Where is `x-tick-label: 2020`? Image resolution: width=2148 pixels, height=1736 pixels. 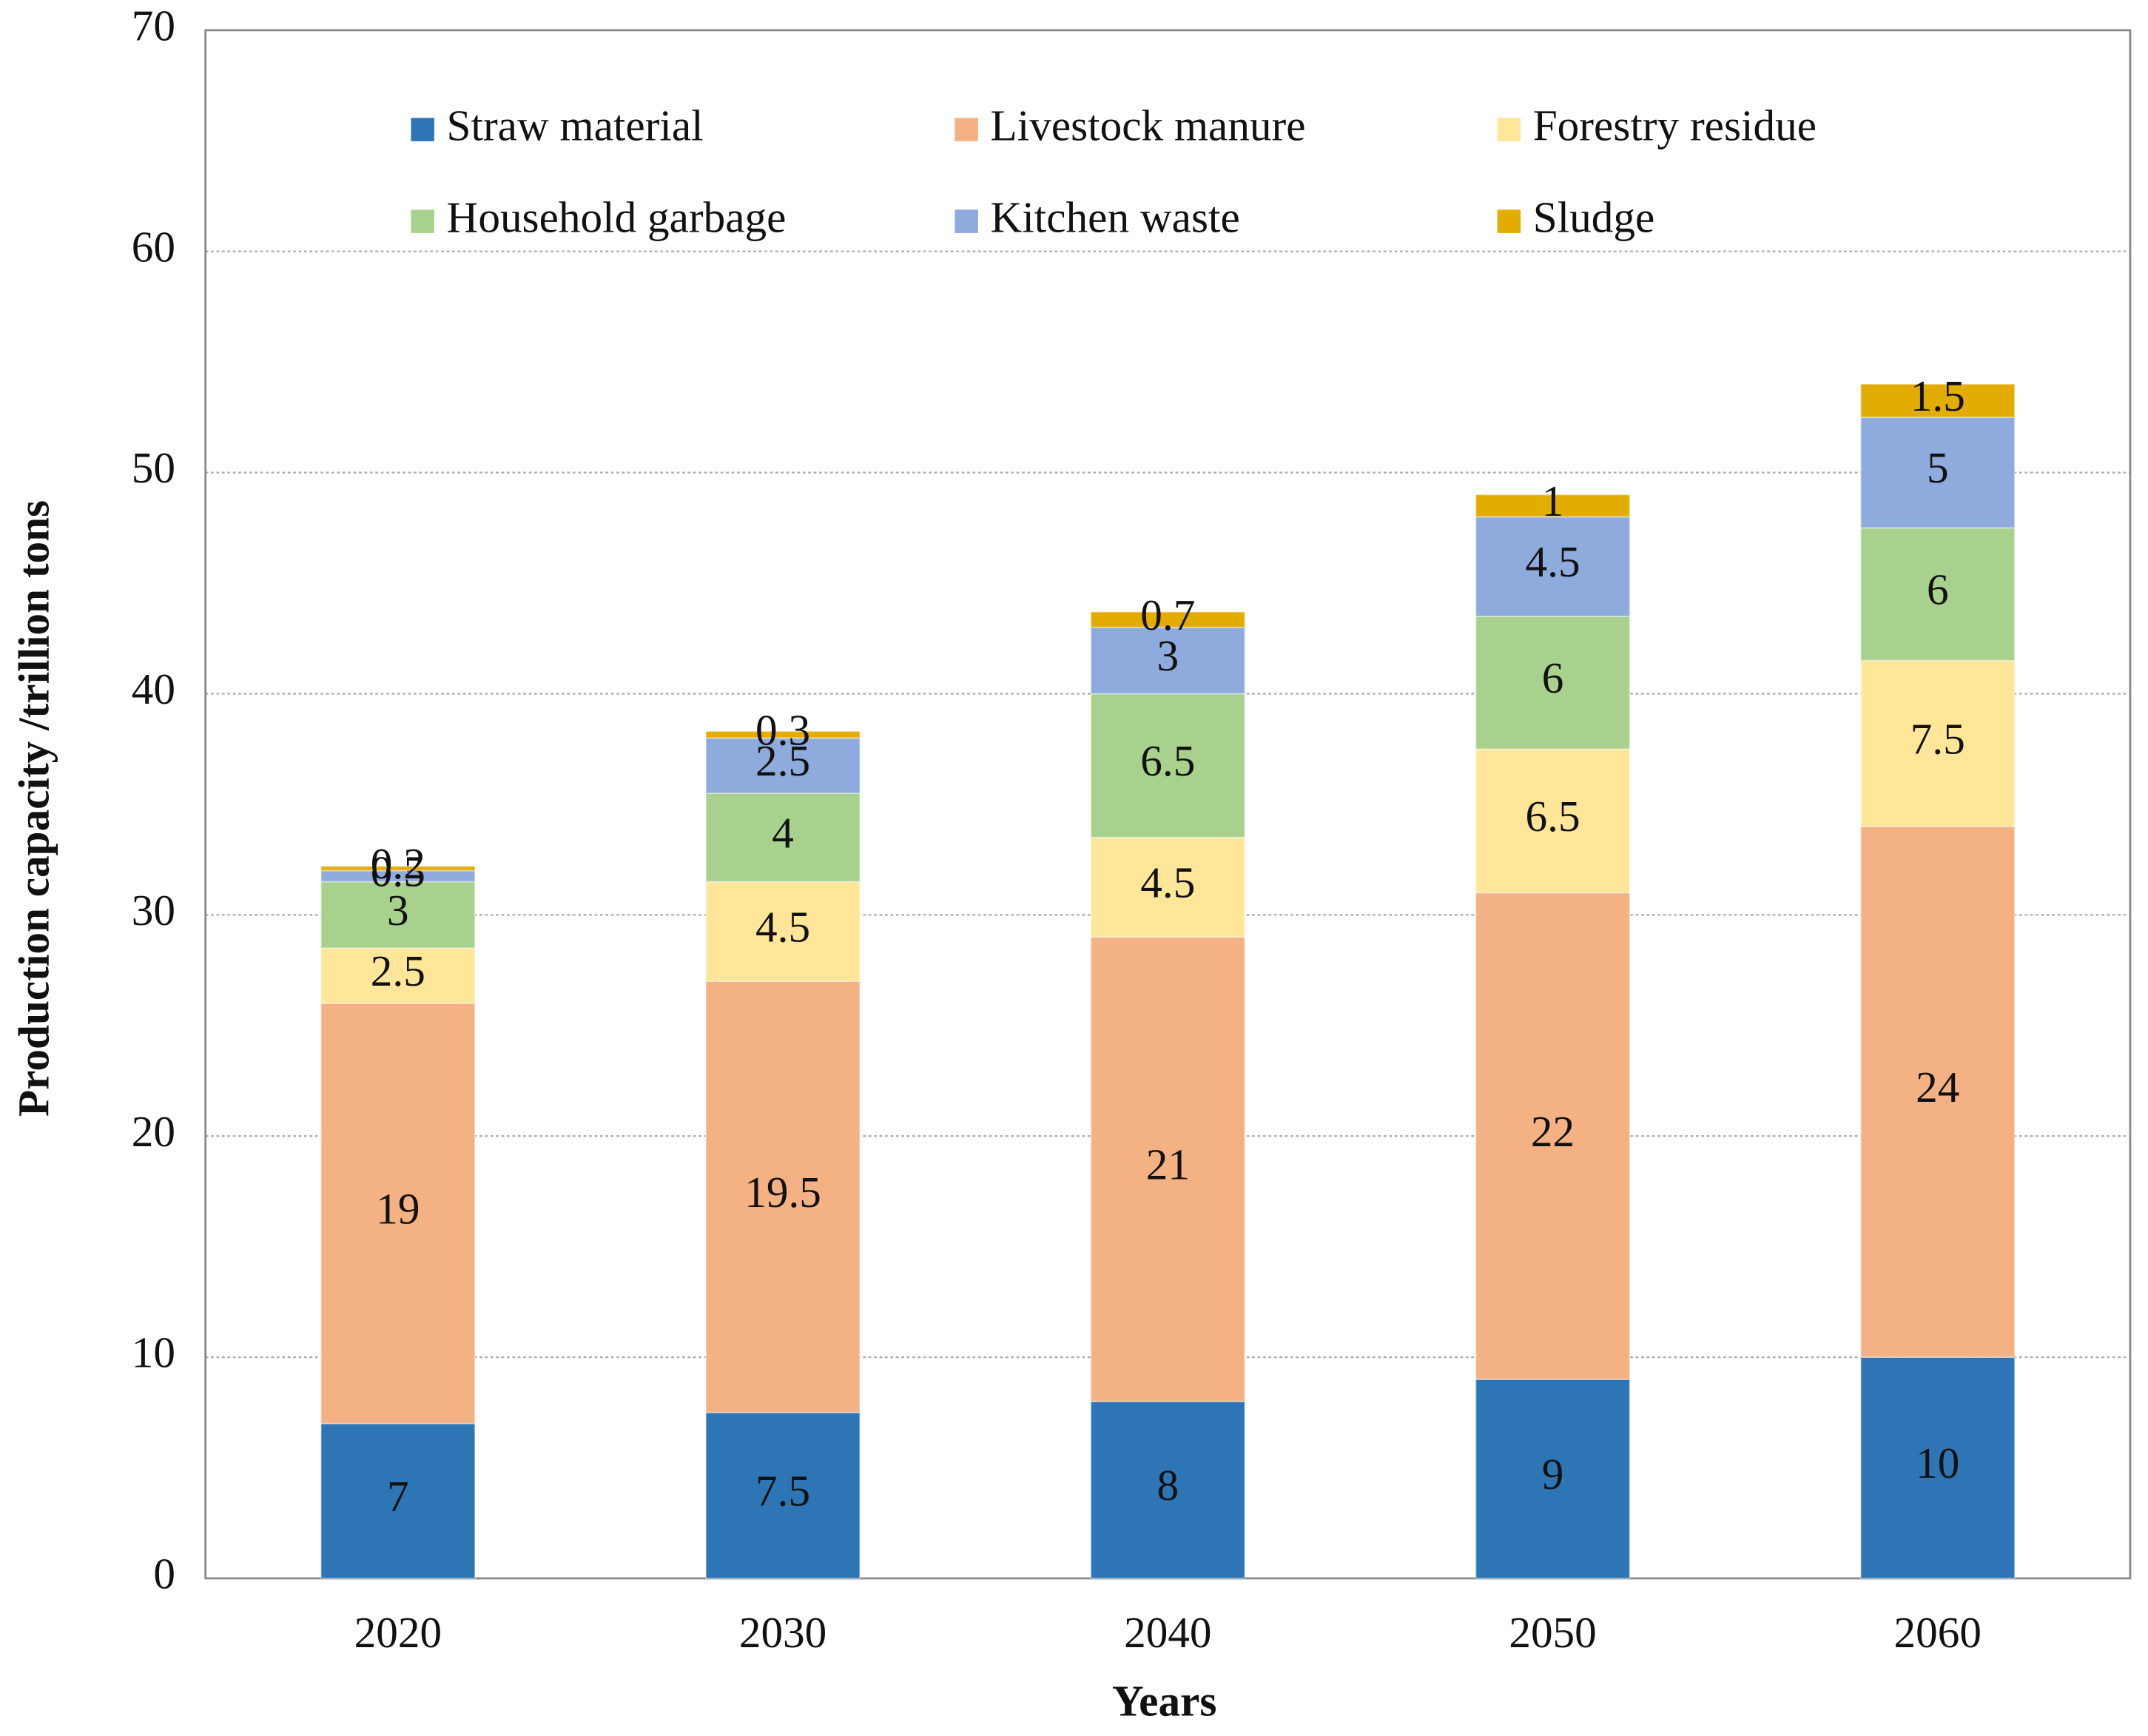
x-tick-label: 2020 is located at coordinates (398, 1632).